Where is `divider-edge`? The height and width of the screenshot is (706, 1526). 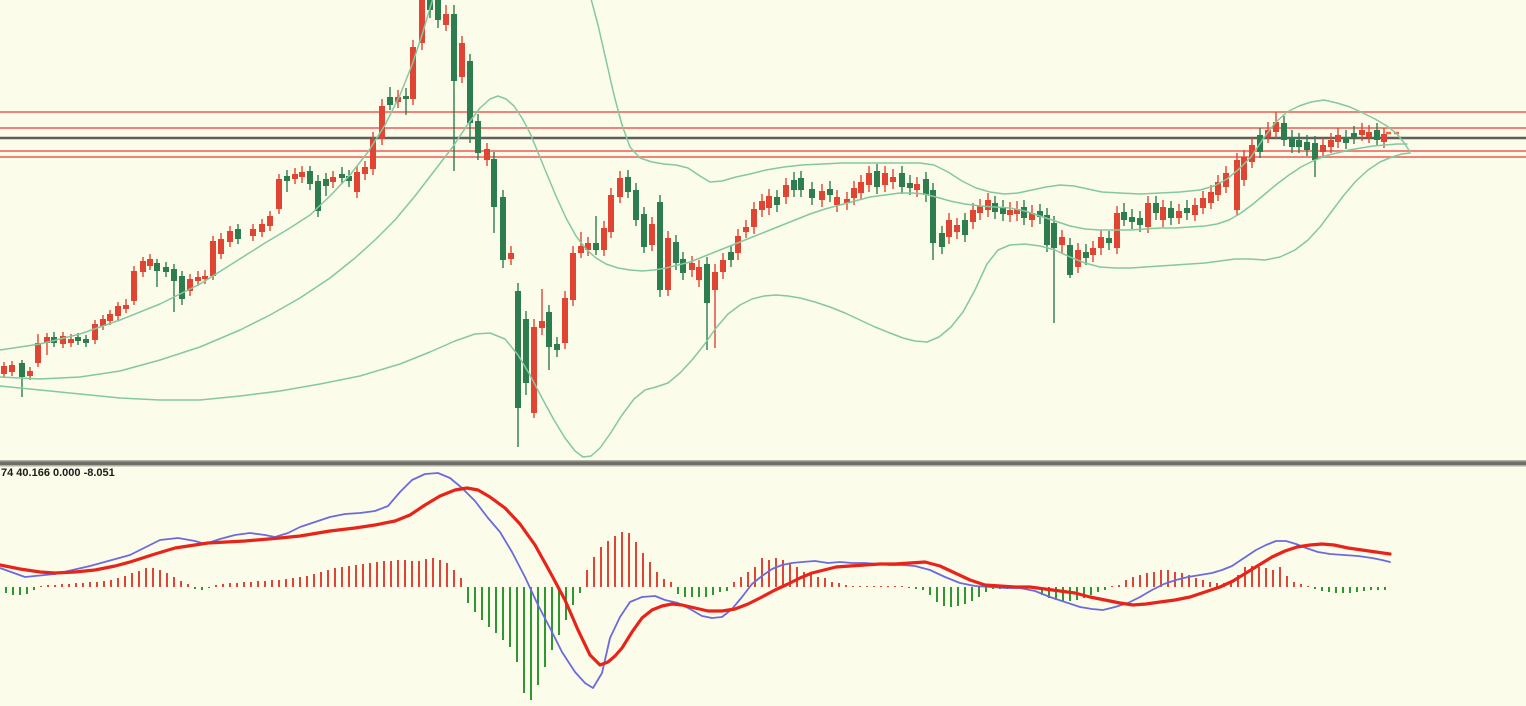
divider-edge is located at coordinates (763, 461).